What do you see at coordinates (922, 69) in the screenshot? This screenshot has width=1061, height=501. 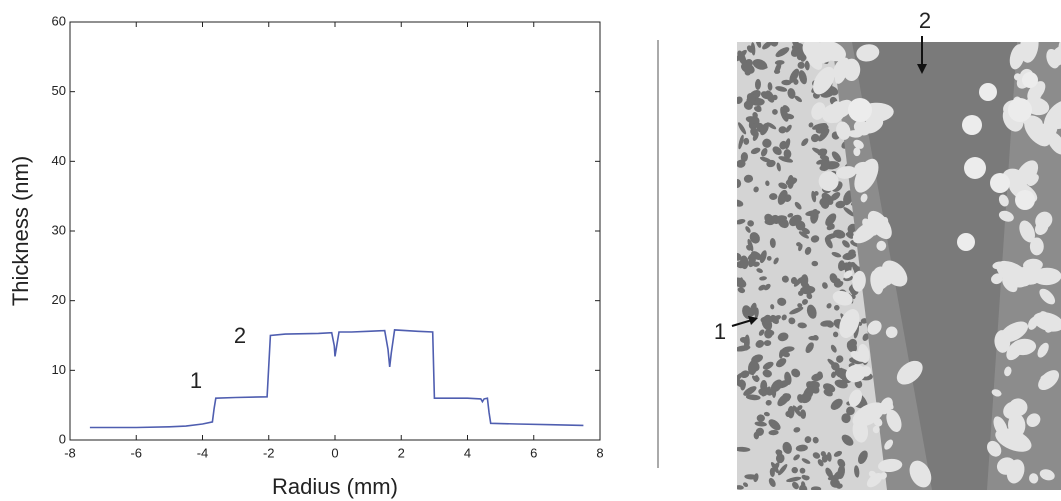 I see `arrowhead` at bounding box center [922, 69].